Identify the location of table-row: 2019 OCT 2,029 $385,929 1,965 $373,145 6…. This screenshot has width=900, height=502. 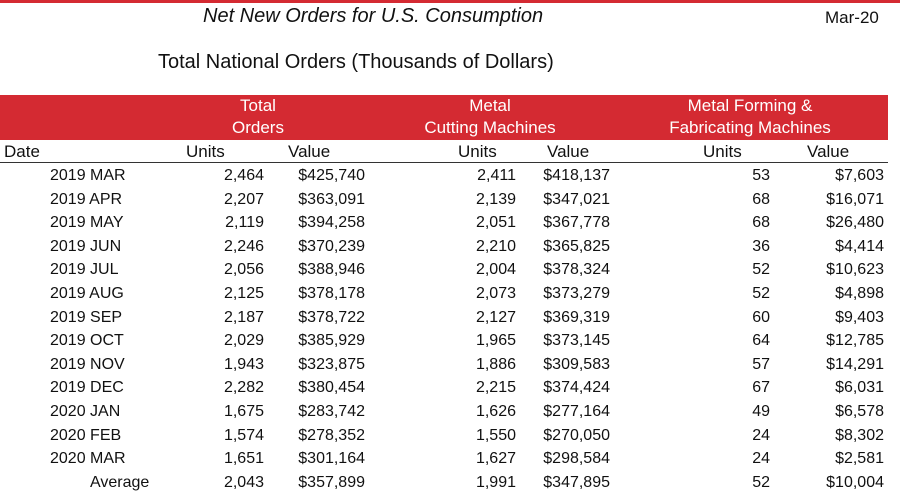
(450, 341).